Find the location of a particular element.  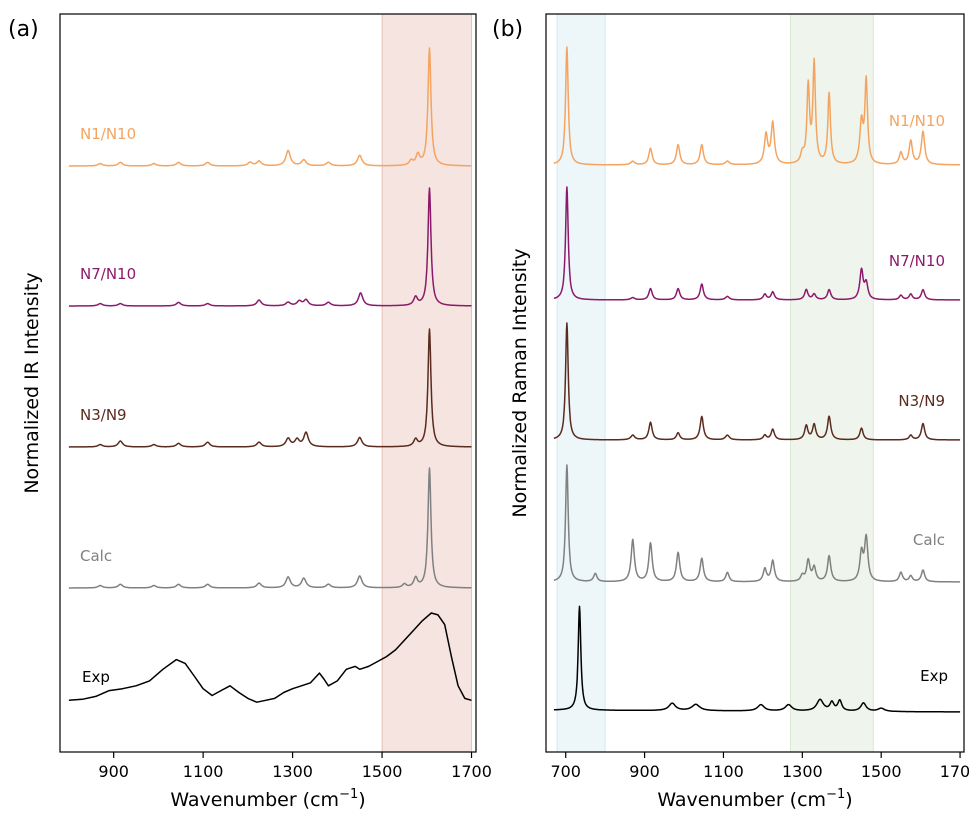

raman-series-label-3: Calc is located at coordinates (929, 540).